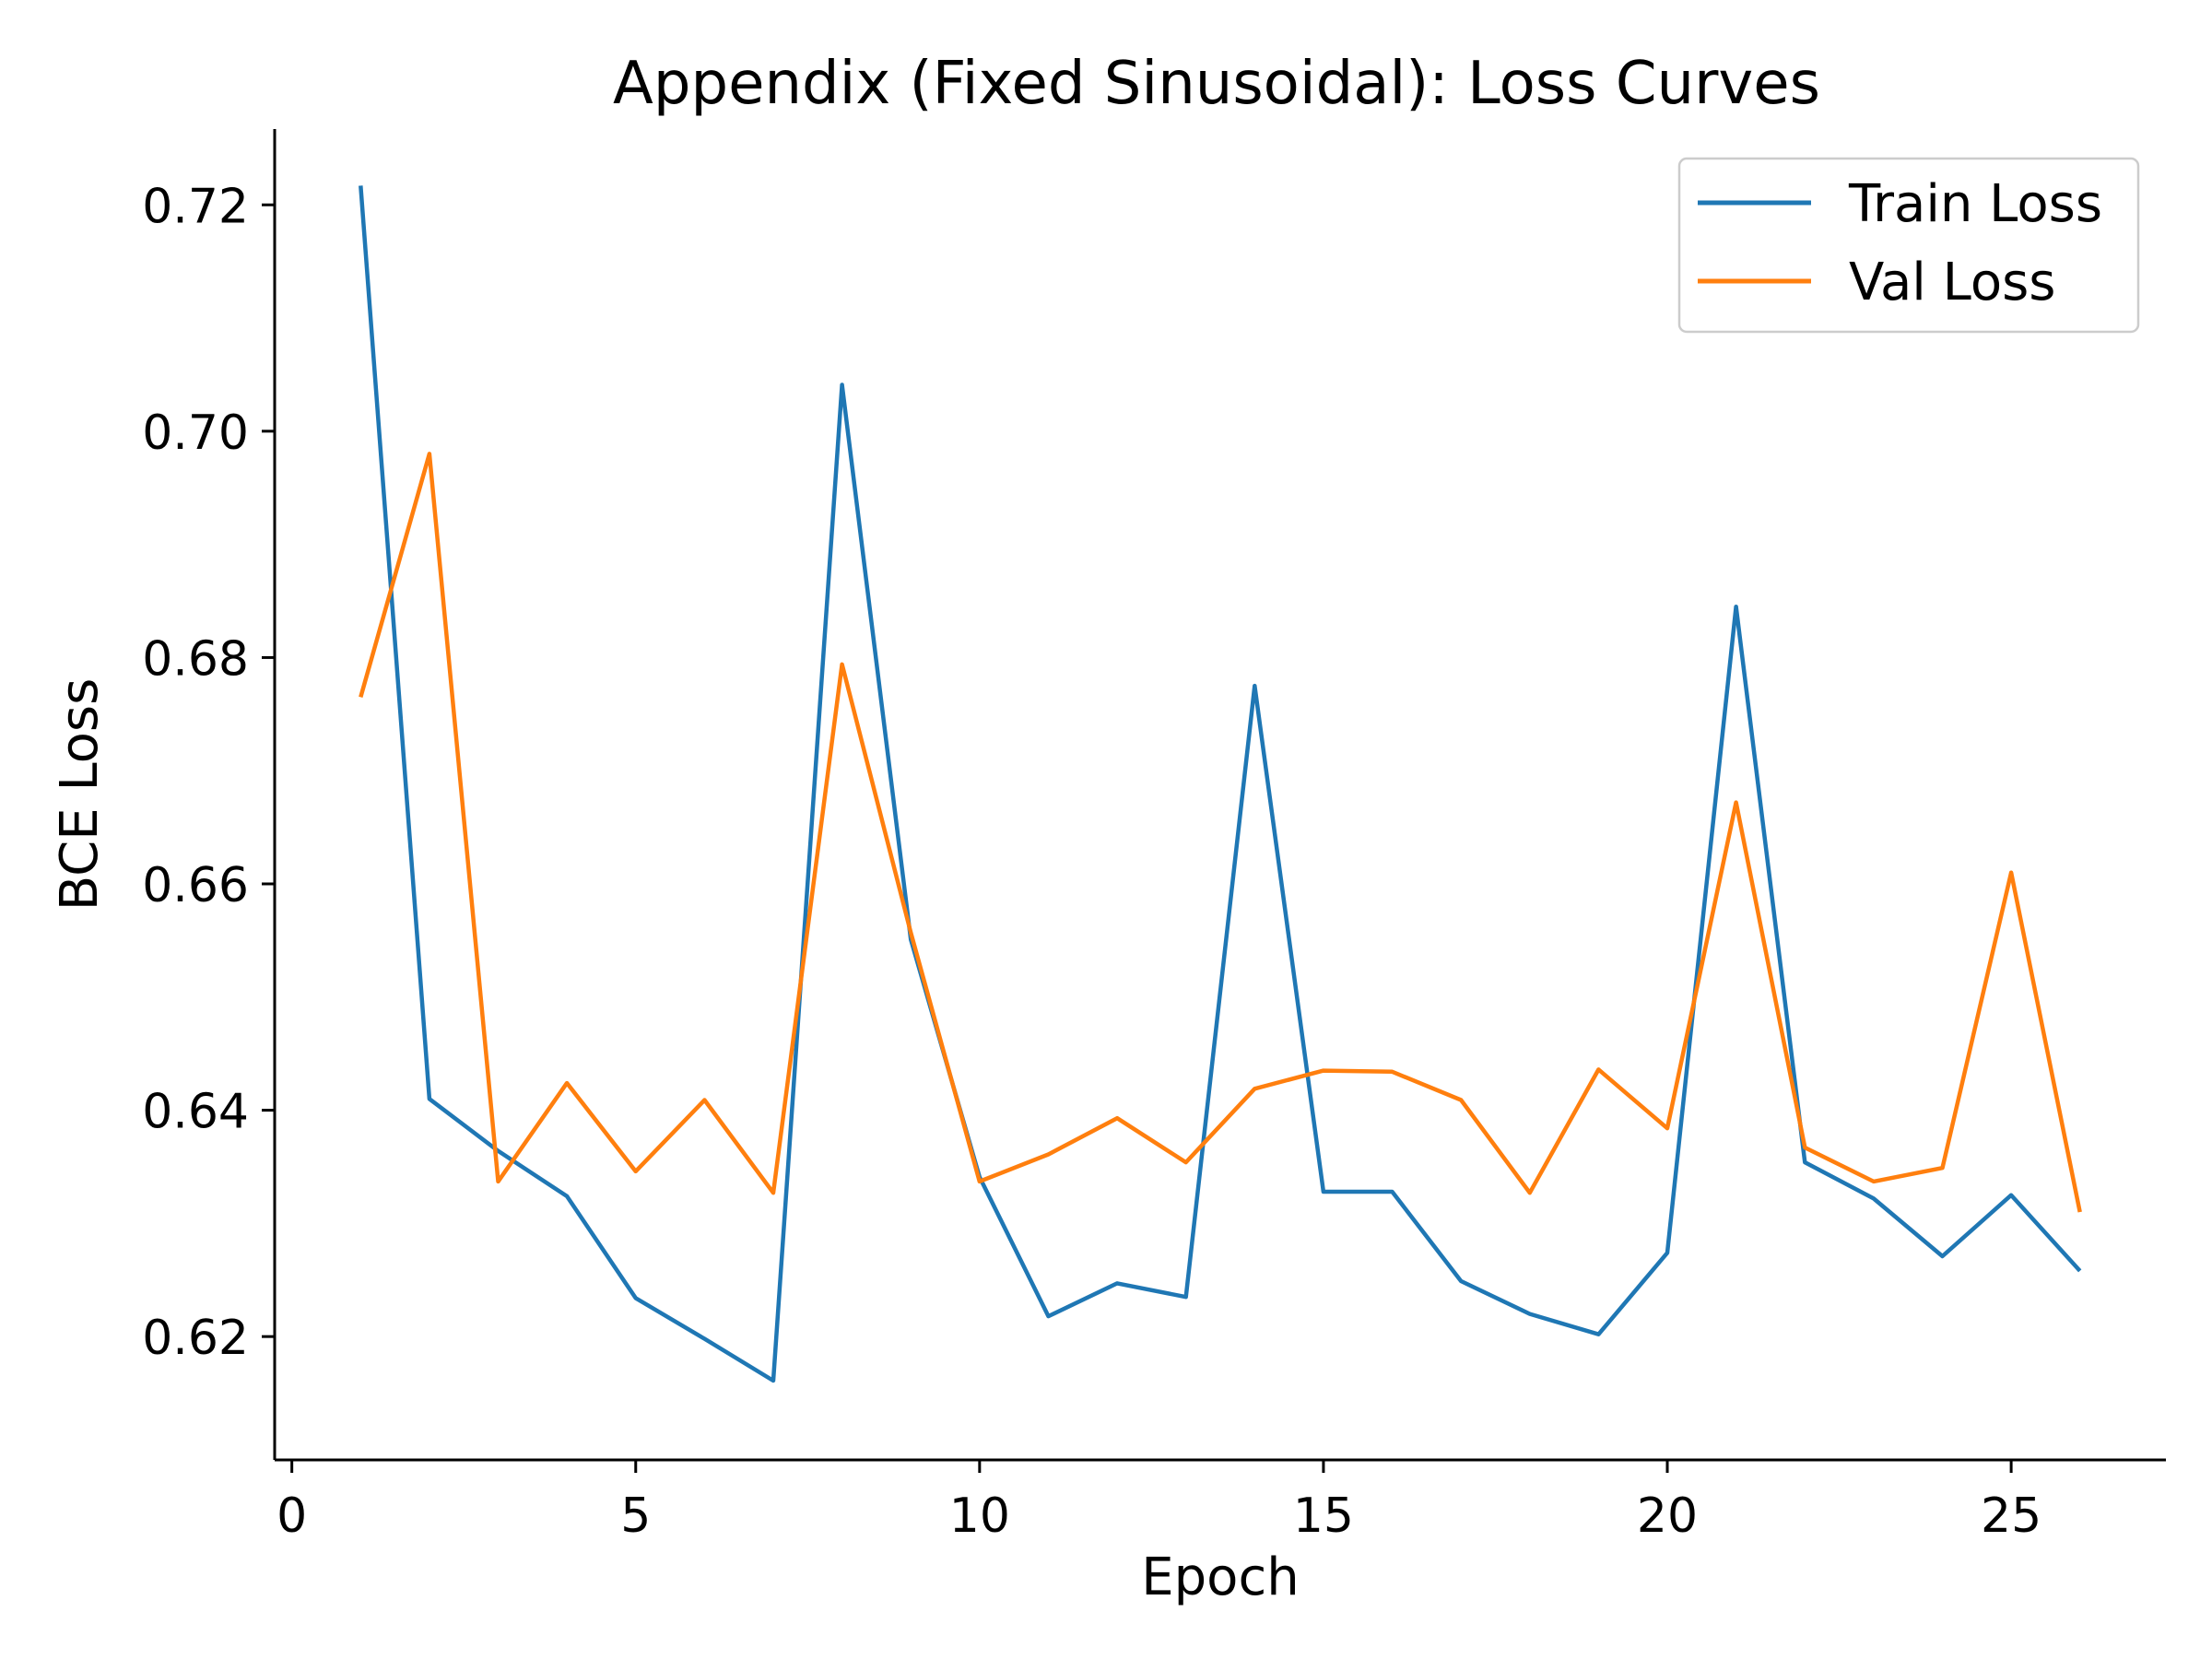 This screenshot has width=2212, height=1659. What do you see at coordinates (80, 795) in the screenshot?
I see `y-axis-label: BCE Loss` at bounding box center [80, 795].